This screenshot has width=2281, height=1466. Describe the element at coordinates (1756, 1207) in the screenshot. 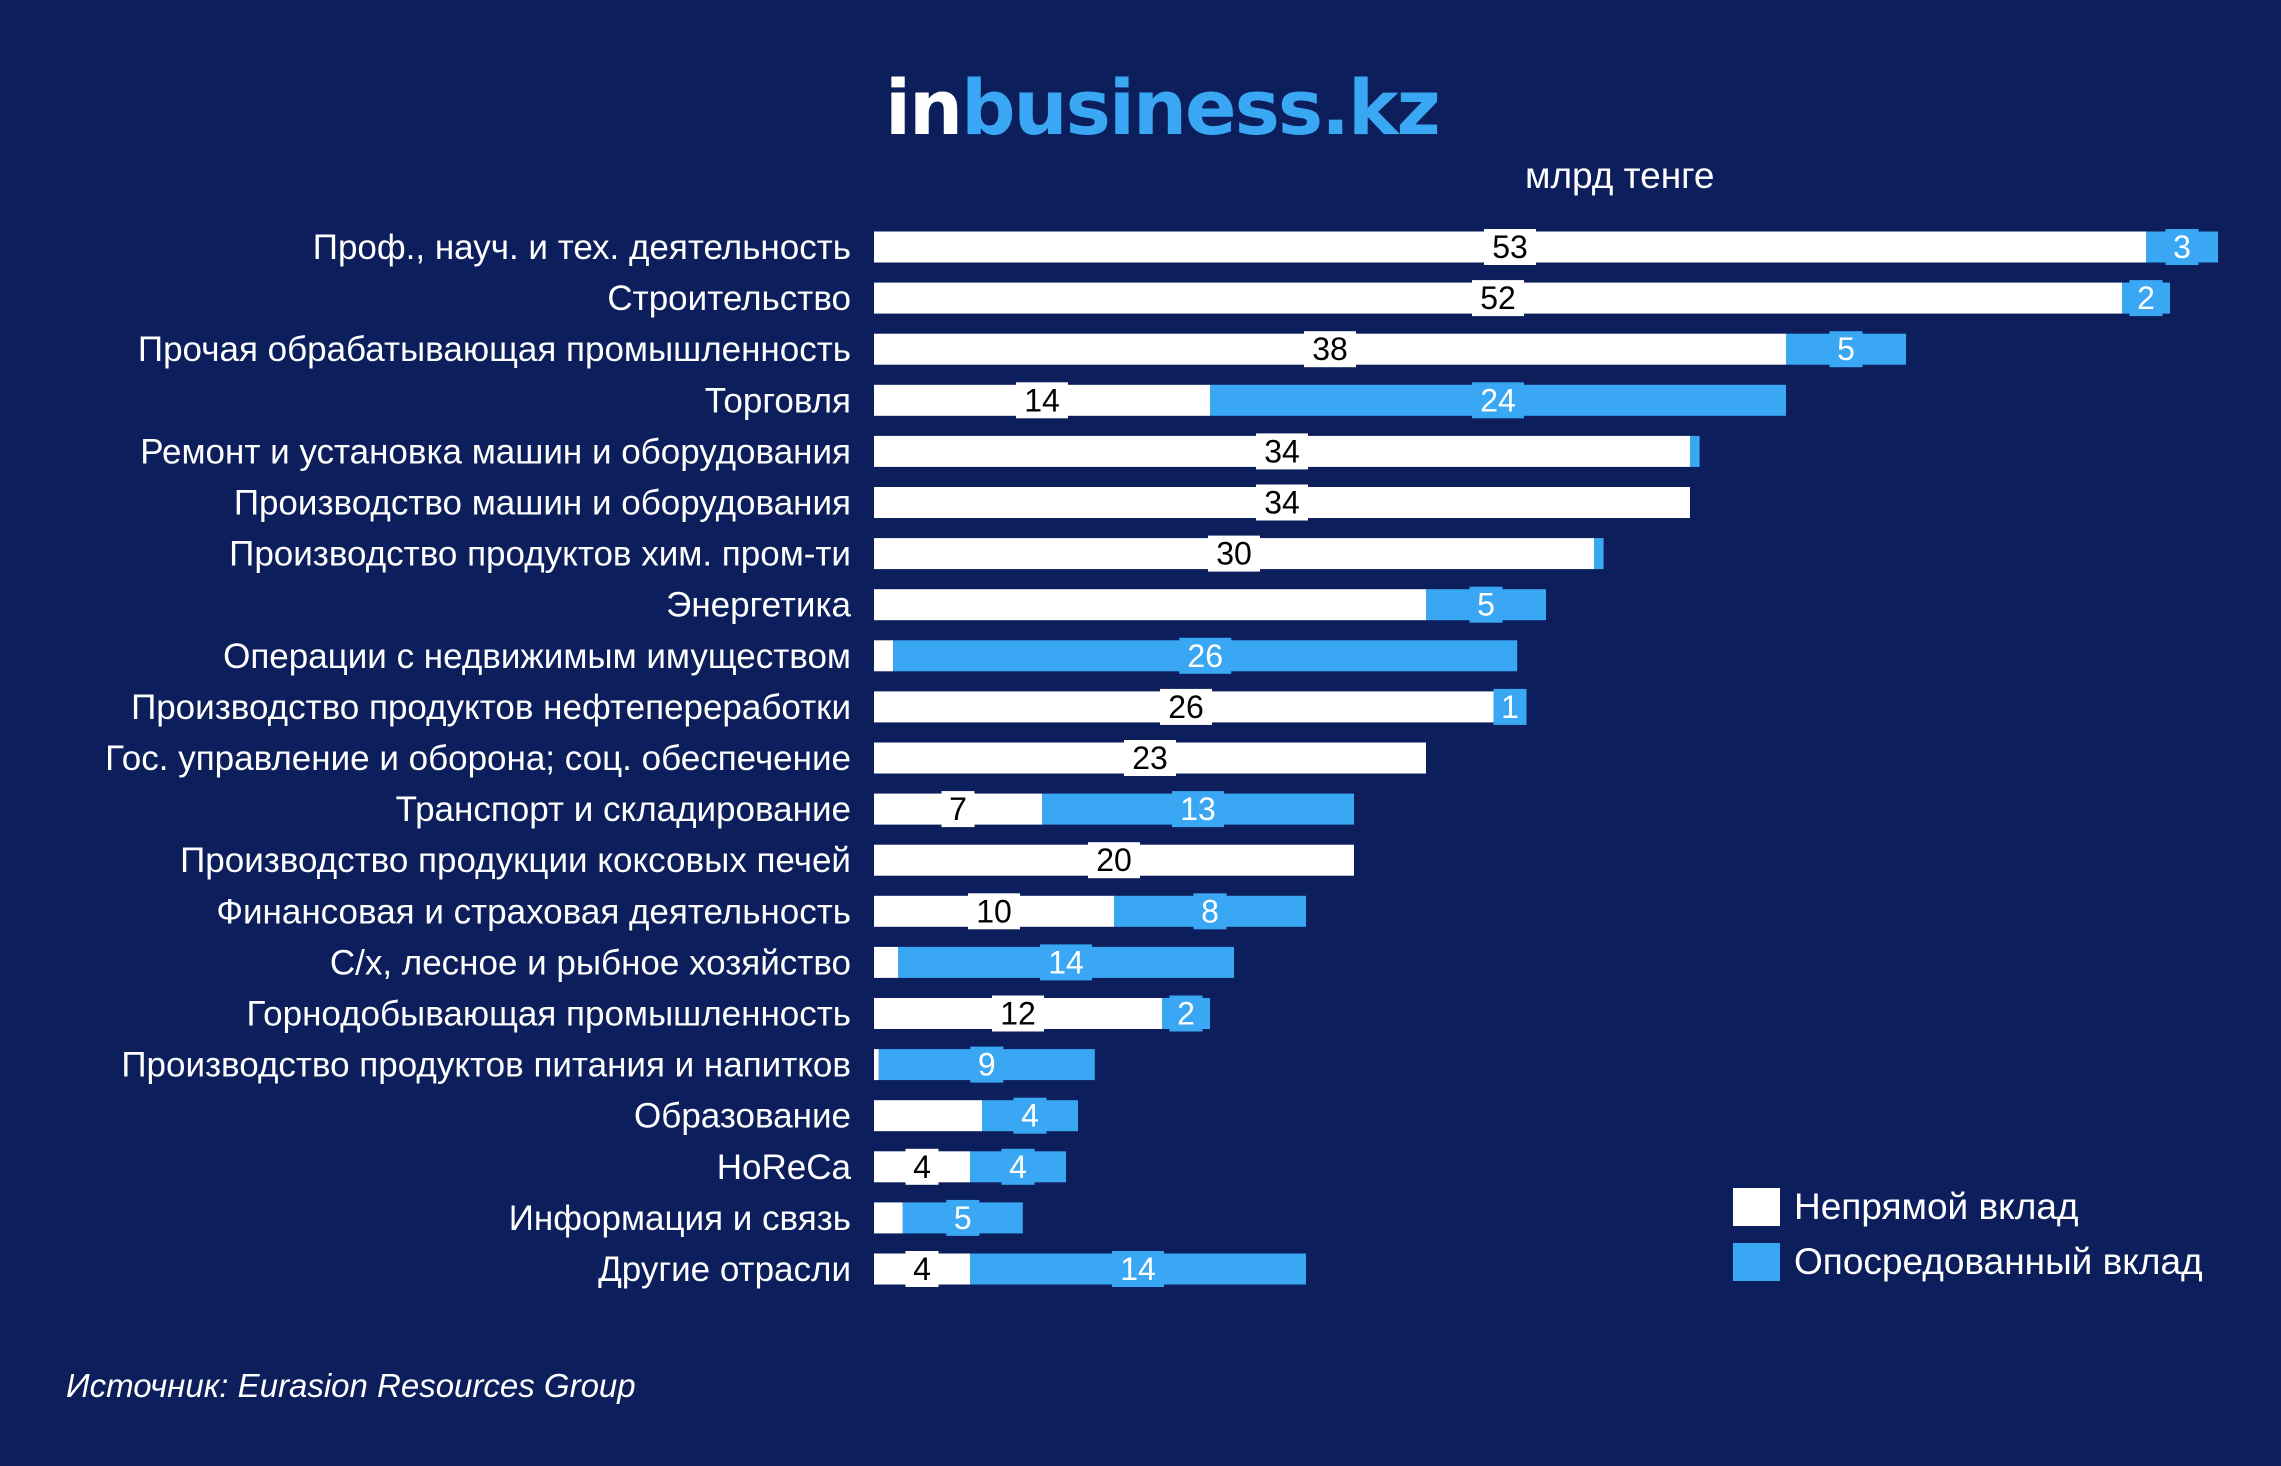

I see `legend-swatch-indirect` at that location.